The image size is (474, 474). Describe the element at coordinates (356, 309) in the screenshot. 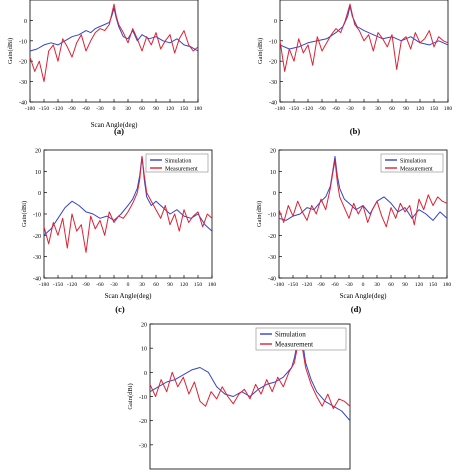

I see `panel-label: (d)` at that location.